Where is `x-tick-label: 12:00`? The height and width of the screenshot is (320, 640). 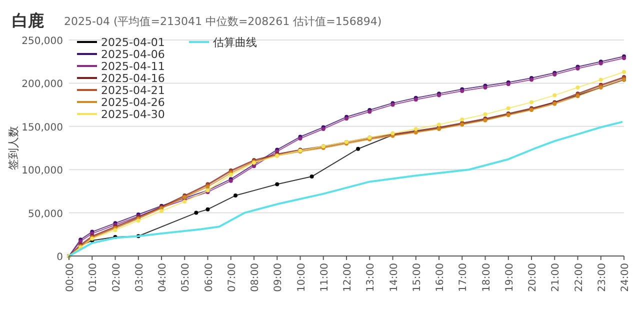
x-tick-label: 12:00 is located at coordinates (348, 277).